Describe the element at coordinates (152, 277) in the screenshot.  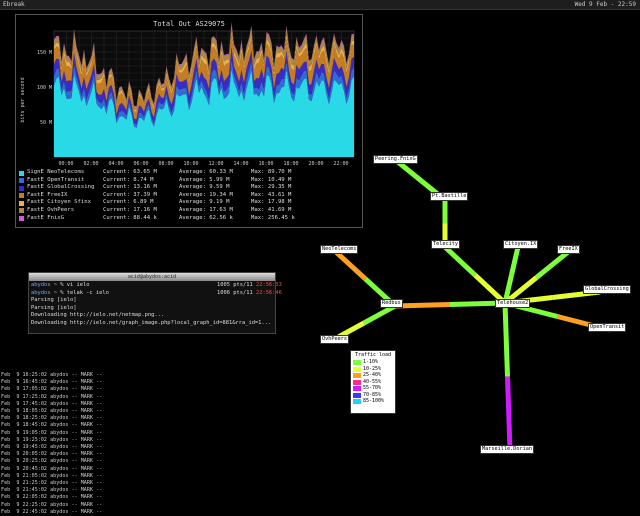
I see `terminal-title: acid@abydos:acid` at that location.